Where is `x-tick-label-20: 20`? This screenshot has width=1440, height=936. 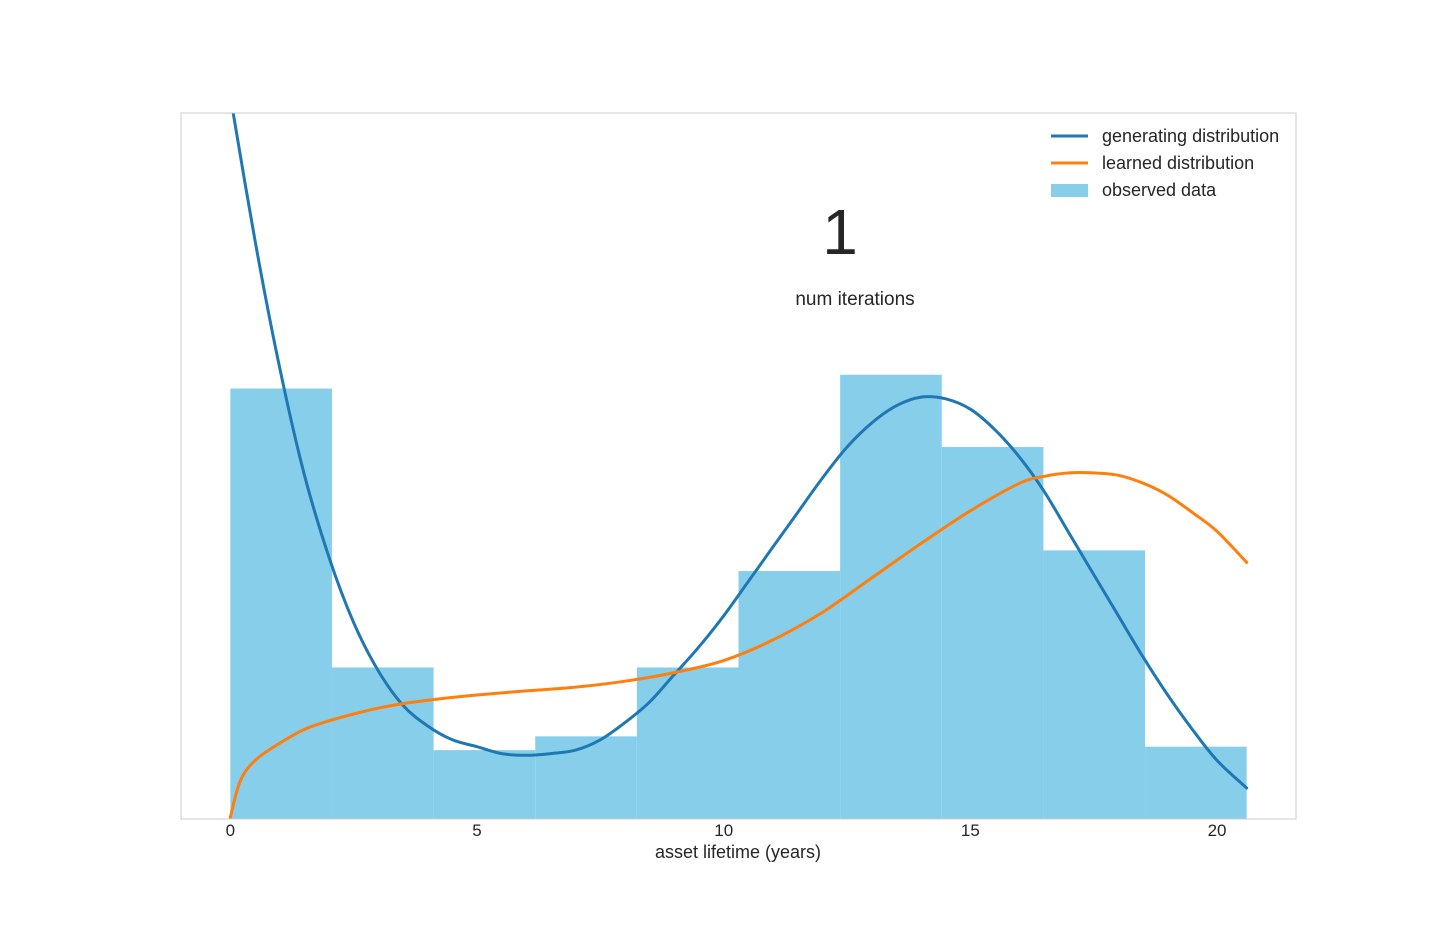 x-tick-label-20: 20 is located at coordinates (1217, 830).